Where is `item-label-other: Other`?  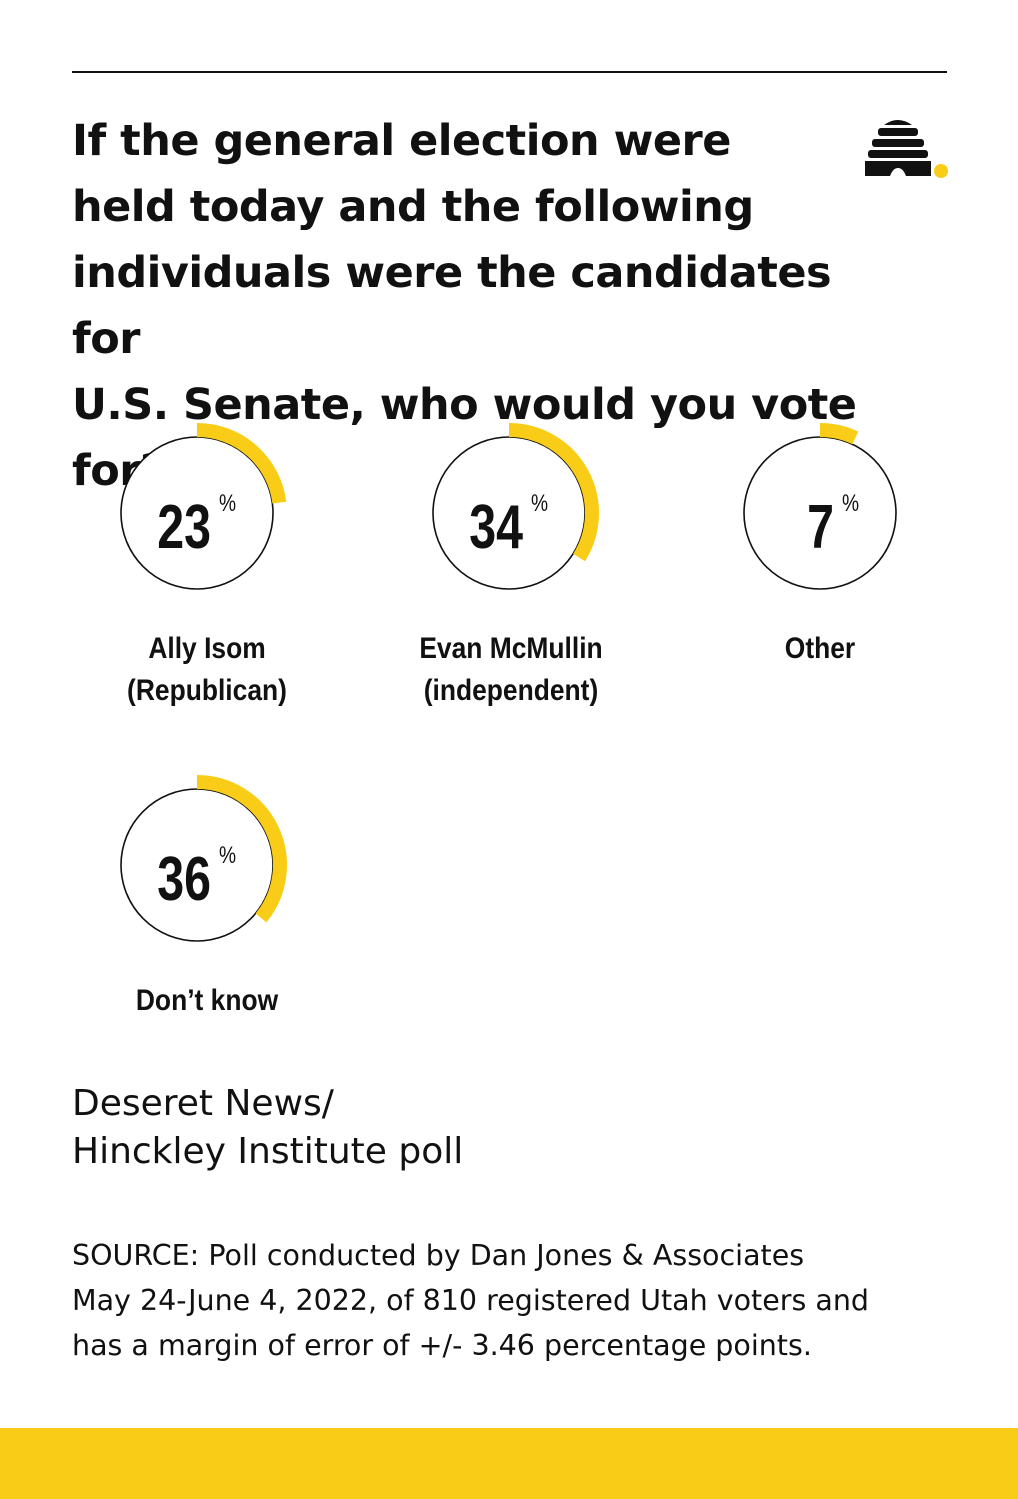 item-label-other: Other is located at coordinates (820, 649).